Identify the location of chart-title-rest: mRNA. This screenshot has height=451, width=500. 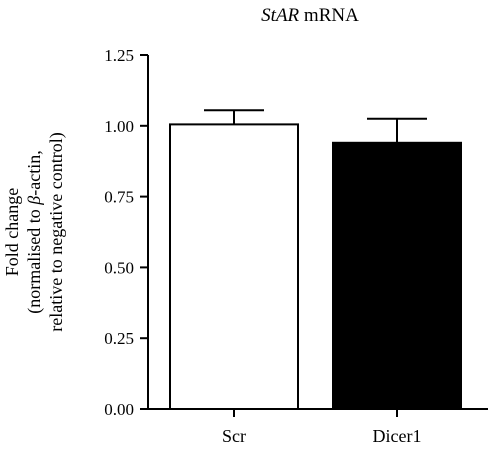
(329, 15).